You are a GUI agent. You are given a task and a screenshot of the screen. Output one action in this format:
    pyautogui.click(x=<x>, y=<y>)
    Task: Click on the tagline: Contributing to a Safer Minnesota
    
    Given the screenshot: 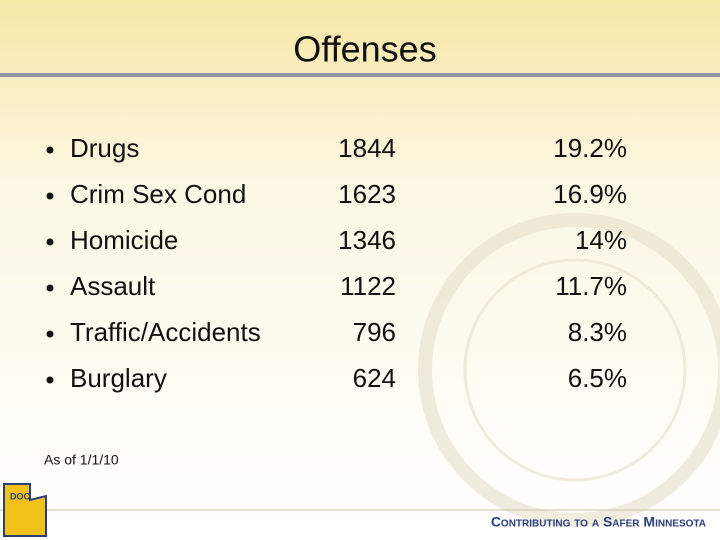 What is the action you would take?
    pyautogui.click(x=598, y=522)
    